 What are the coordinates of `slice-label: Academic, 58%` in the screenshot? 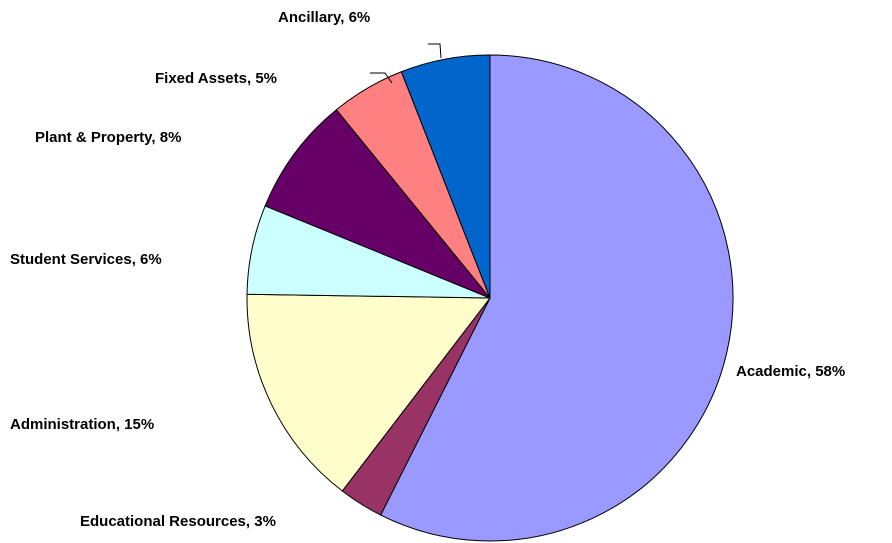 It's located at (790, 371).